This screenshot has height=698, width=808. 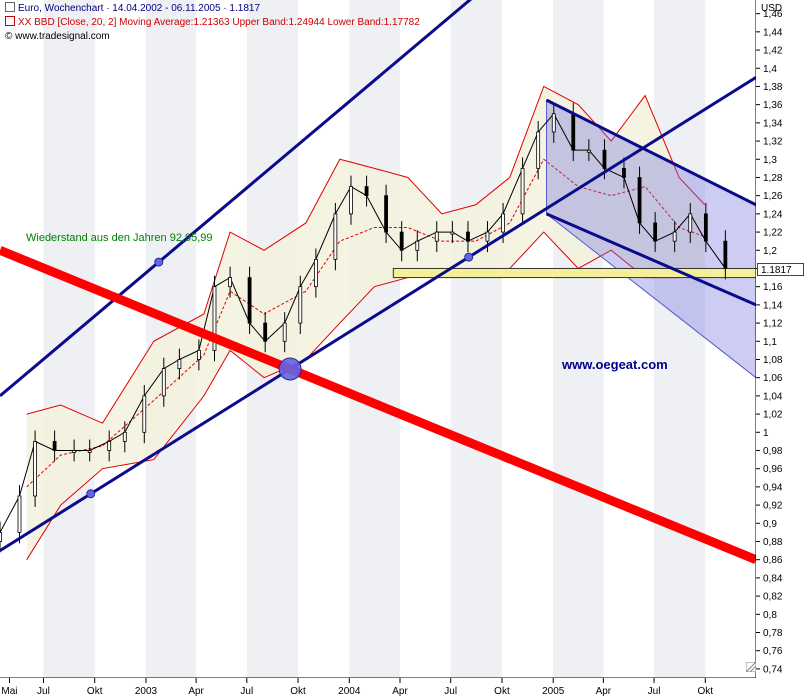 What do you see at coordinates (773, 123) in the screenshot?
I see `y-tick-label: 1,34` at bounding box center [773, 123].